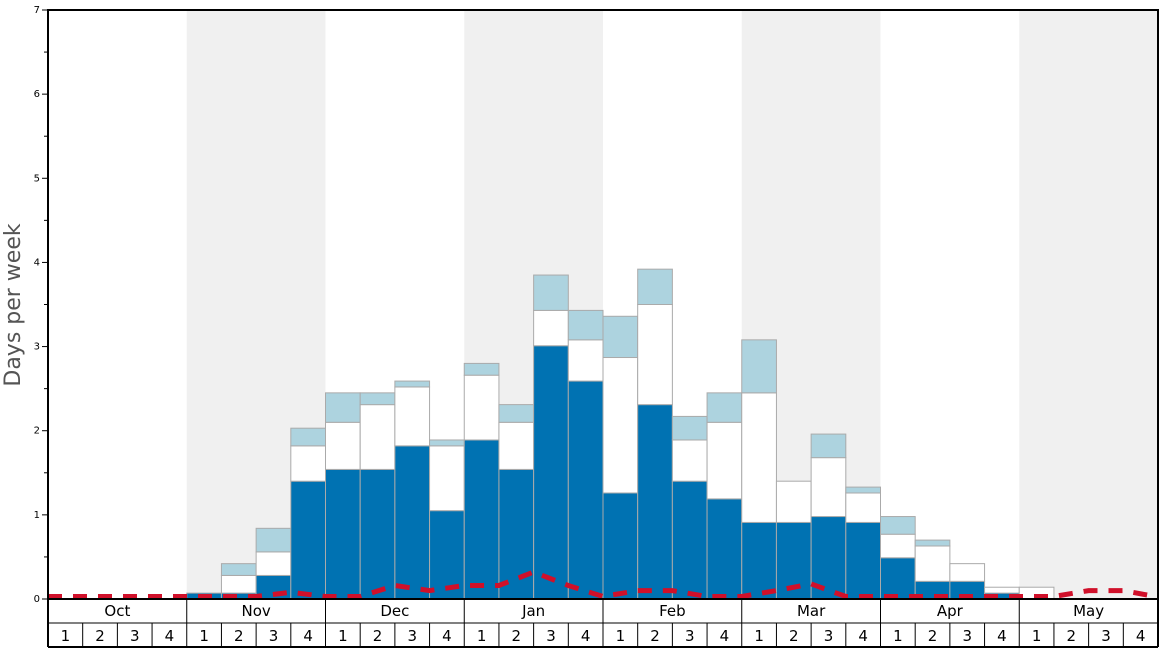 The width and height of the screenshot is (1168, 648). Describe the element at coordinates (41, 305) in the screenshot. I see `y-axis: 0 1 2 3 4 5 6 7` at that location.